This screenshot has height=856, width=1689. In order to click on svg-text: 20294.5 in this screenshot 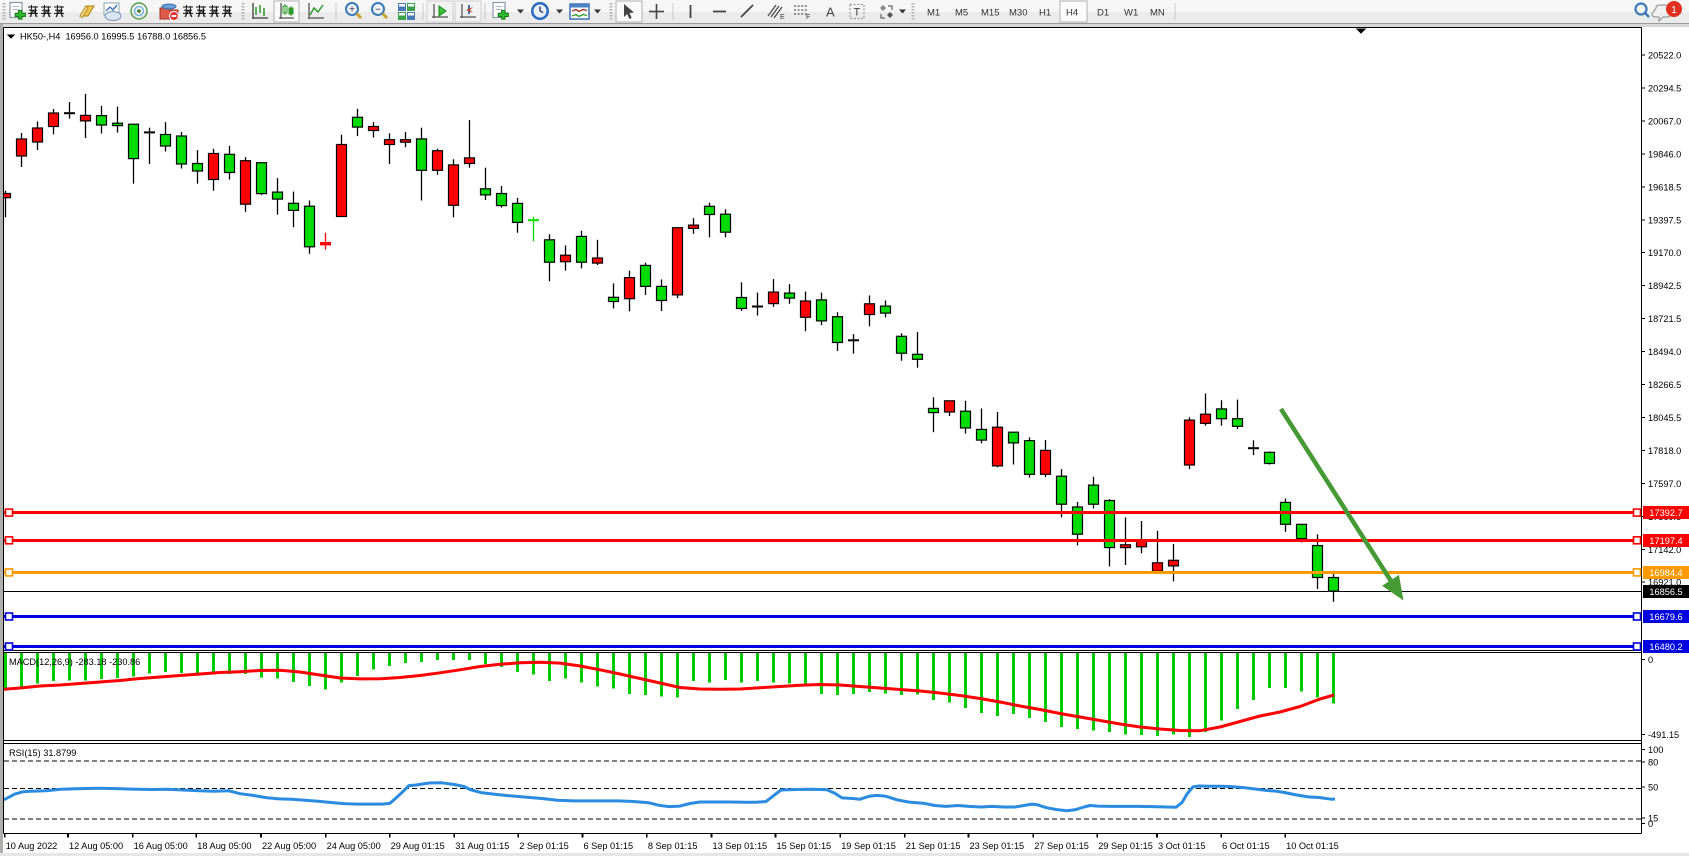, I will do `click(1664, 89)`.